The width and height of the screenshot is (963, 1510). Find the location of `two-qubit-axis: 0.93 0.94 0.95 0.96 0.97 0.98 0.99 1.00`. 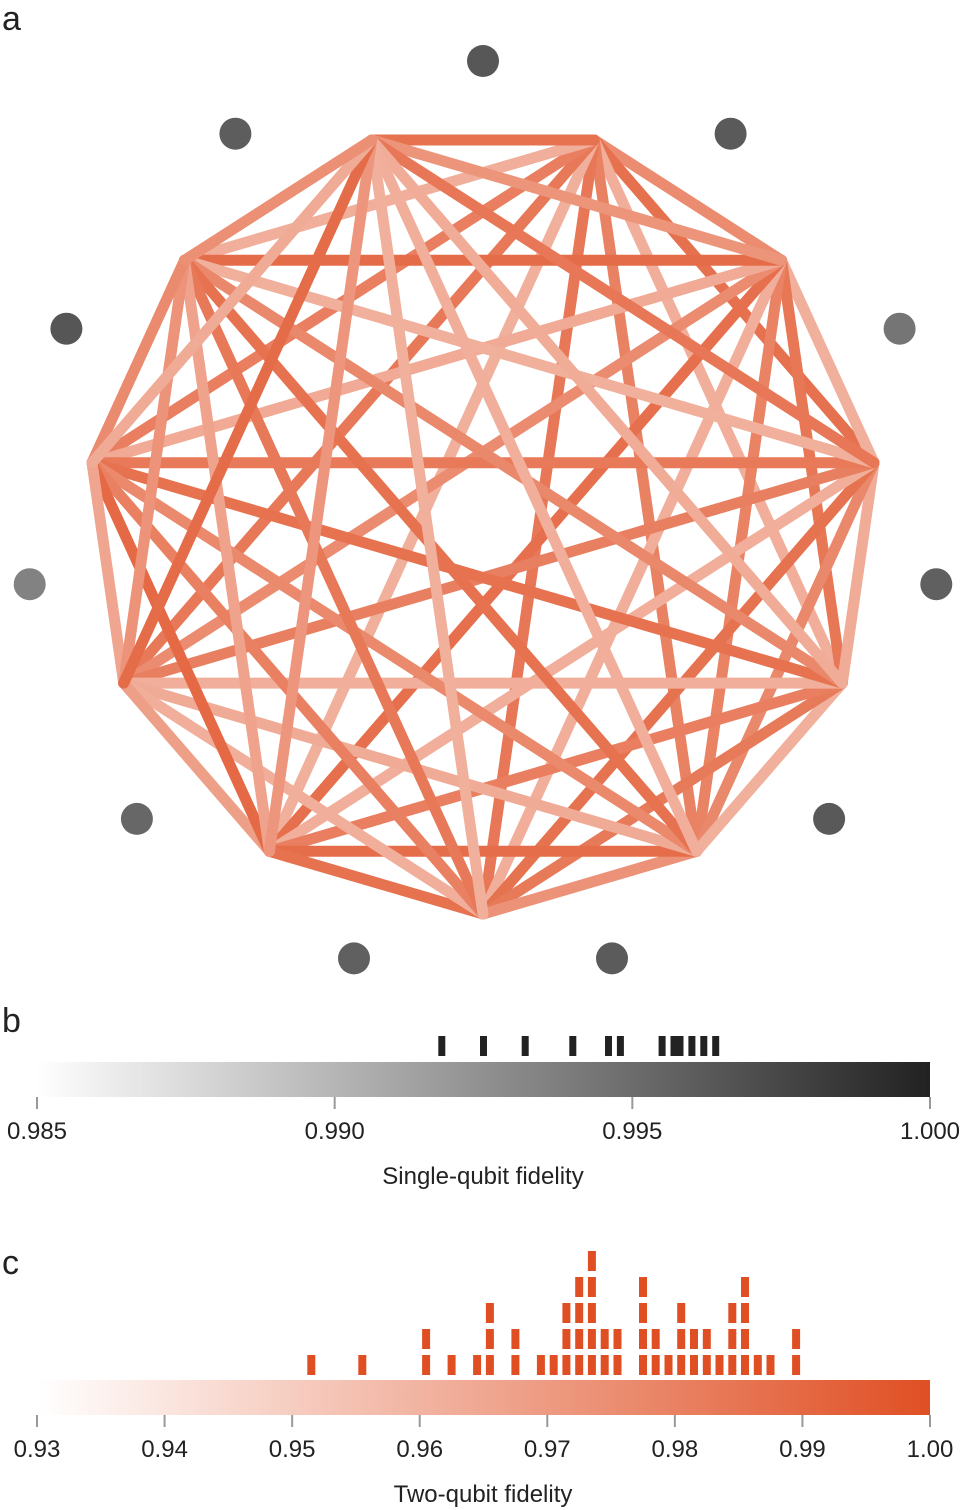

two-qubit-axis: 0.93 0.94 0.95 0.96 0.97 0.98 0.99 1.00 is located at coordinates (484, 1439).